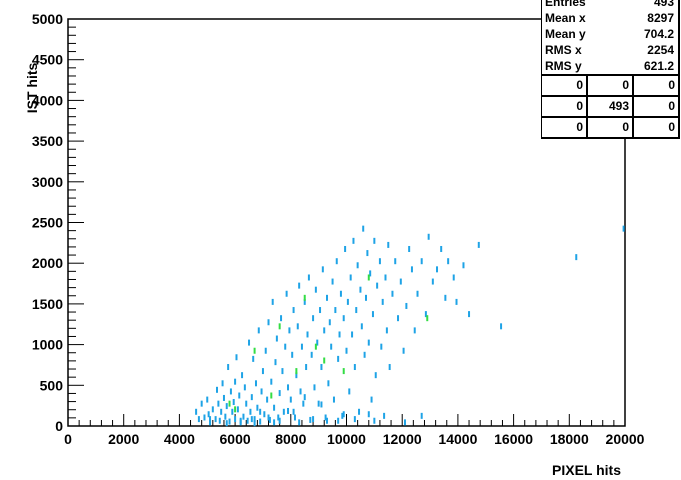 The image size is (681, 480). What do you see at coordinates (610, 34) in the screenshot?
I see `stats-mean-y: Mean y 704.2` at bounding box center [610, 34].